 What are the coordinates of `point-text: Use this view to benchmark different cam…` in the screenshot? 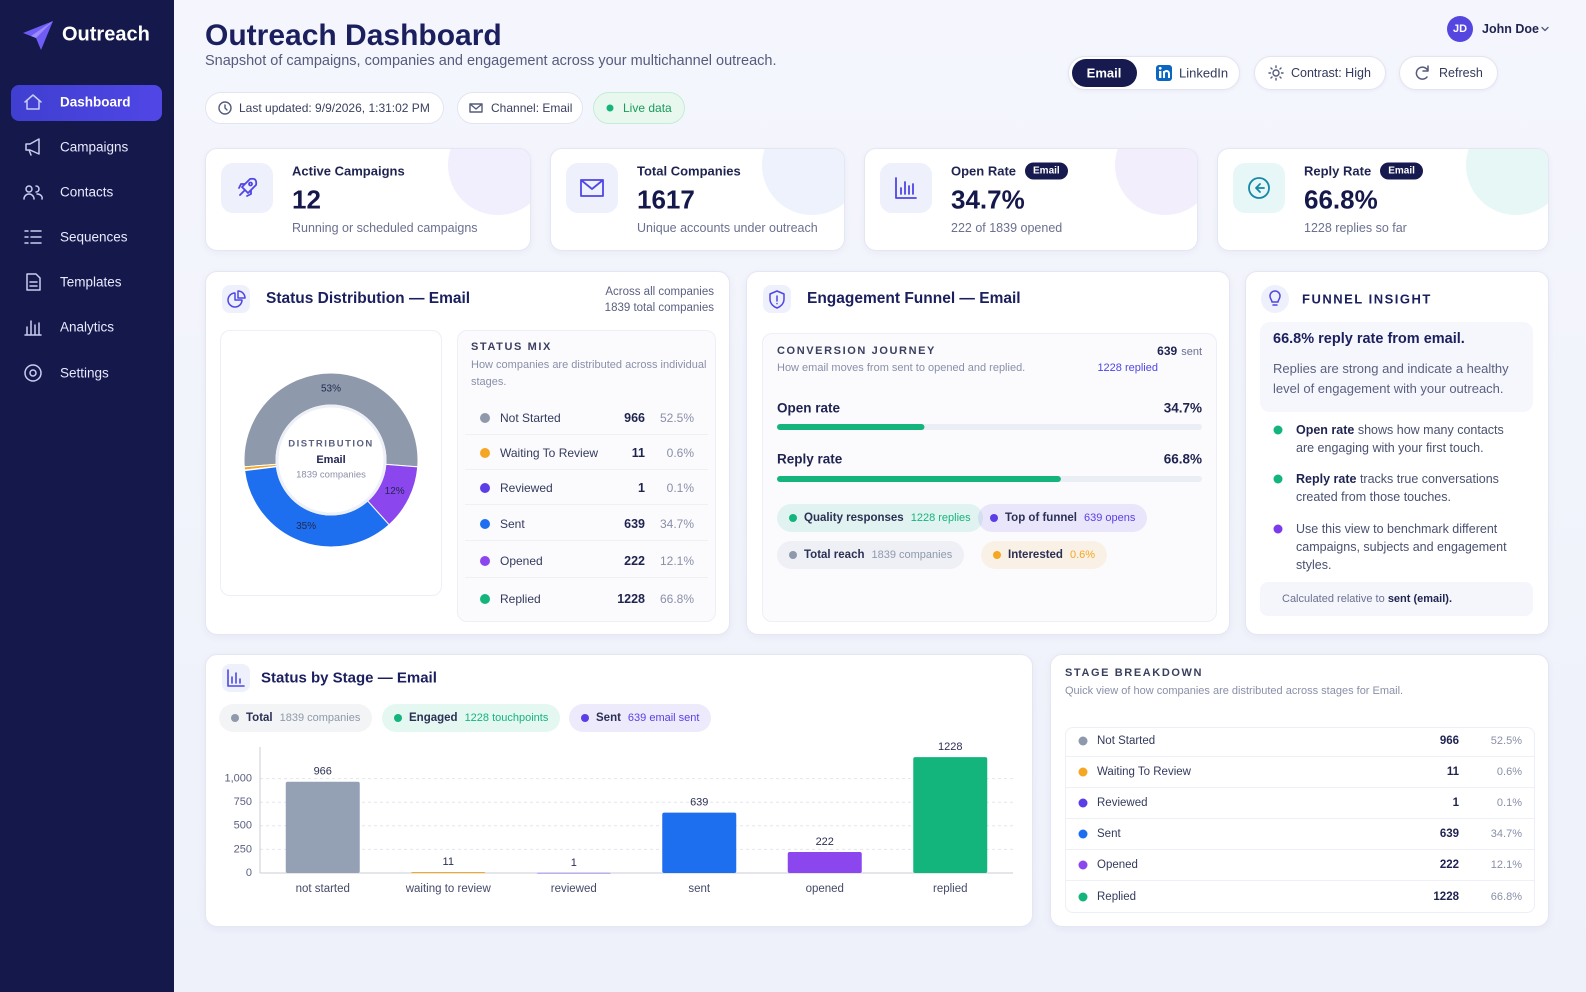 It's located at (1401, 547).